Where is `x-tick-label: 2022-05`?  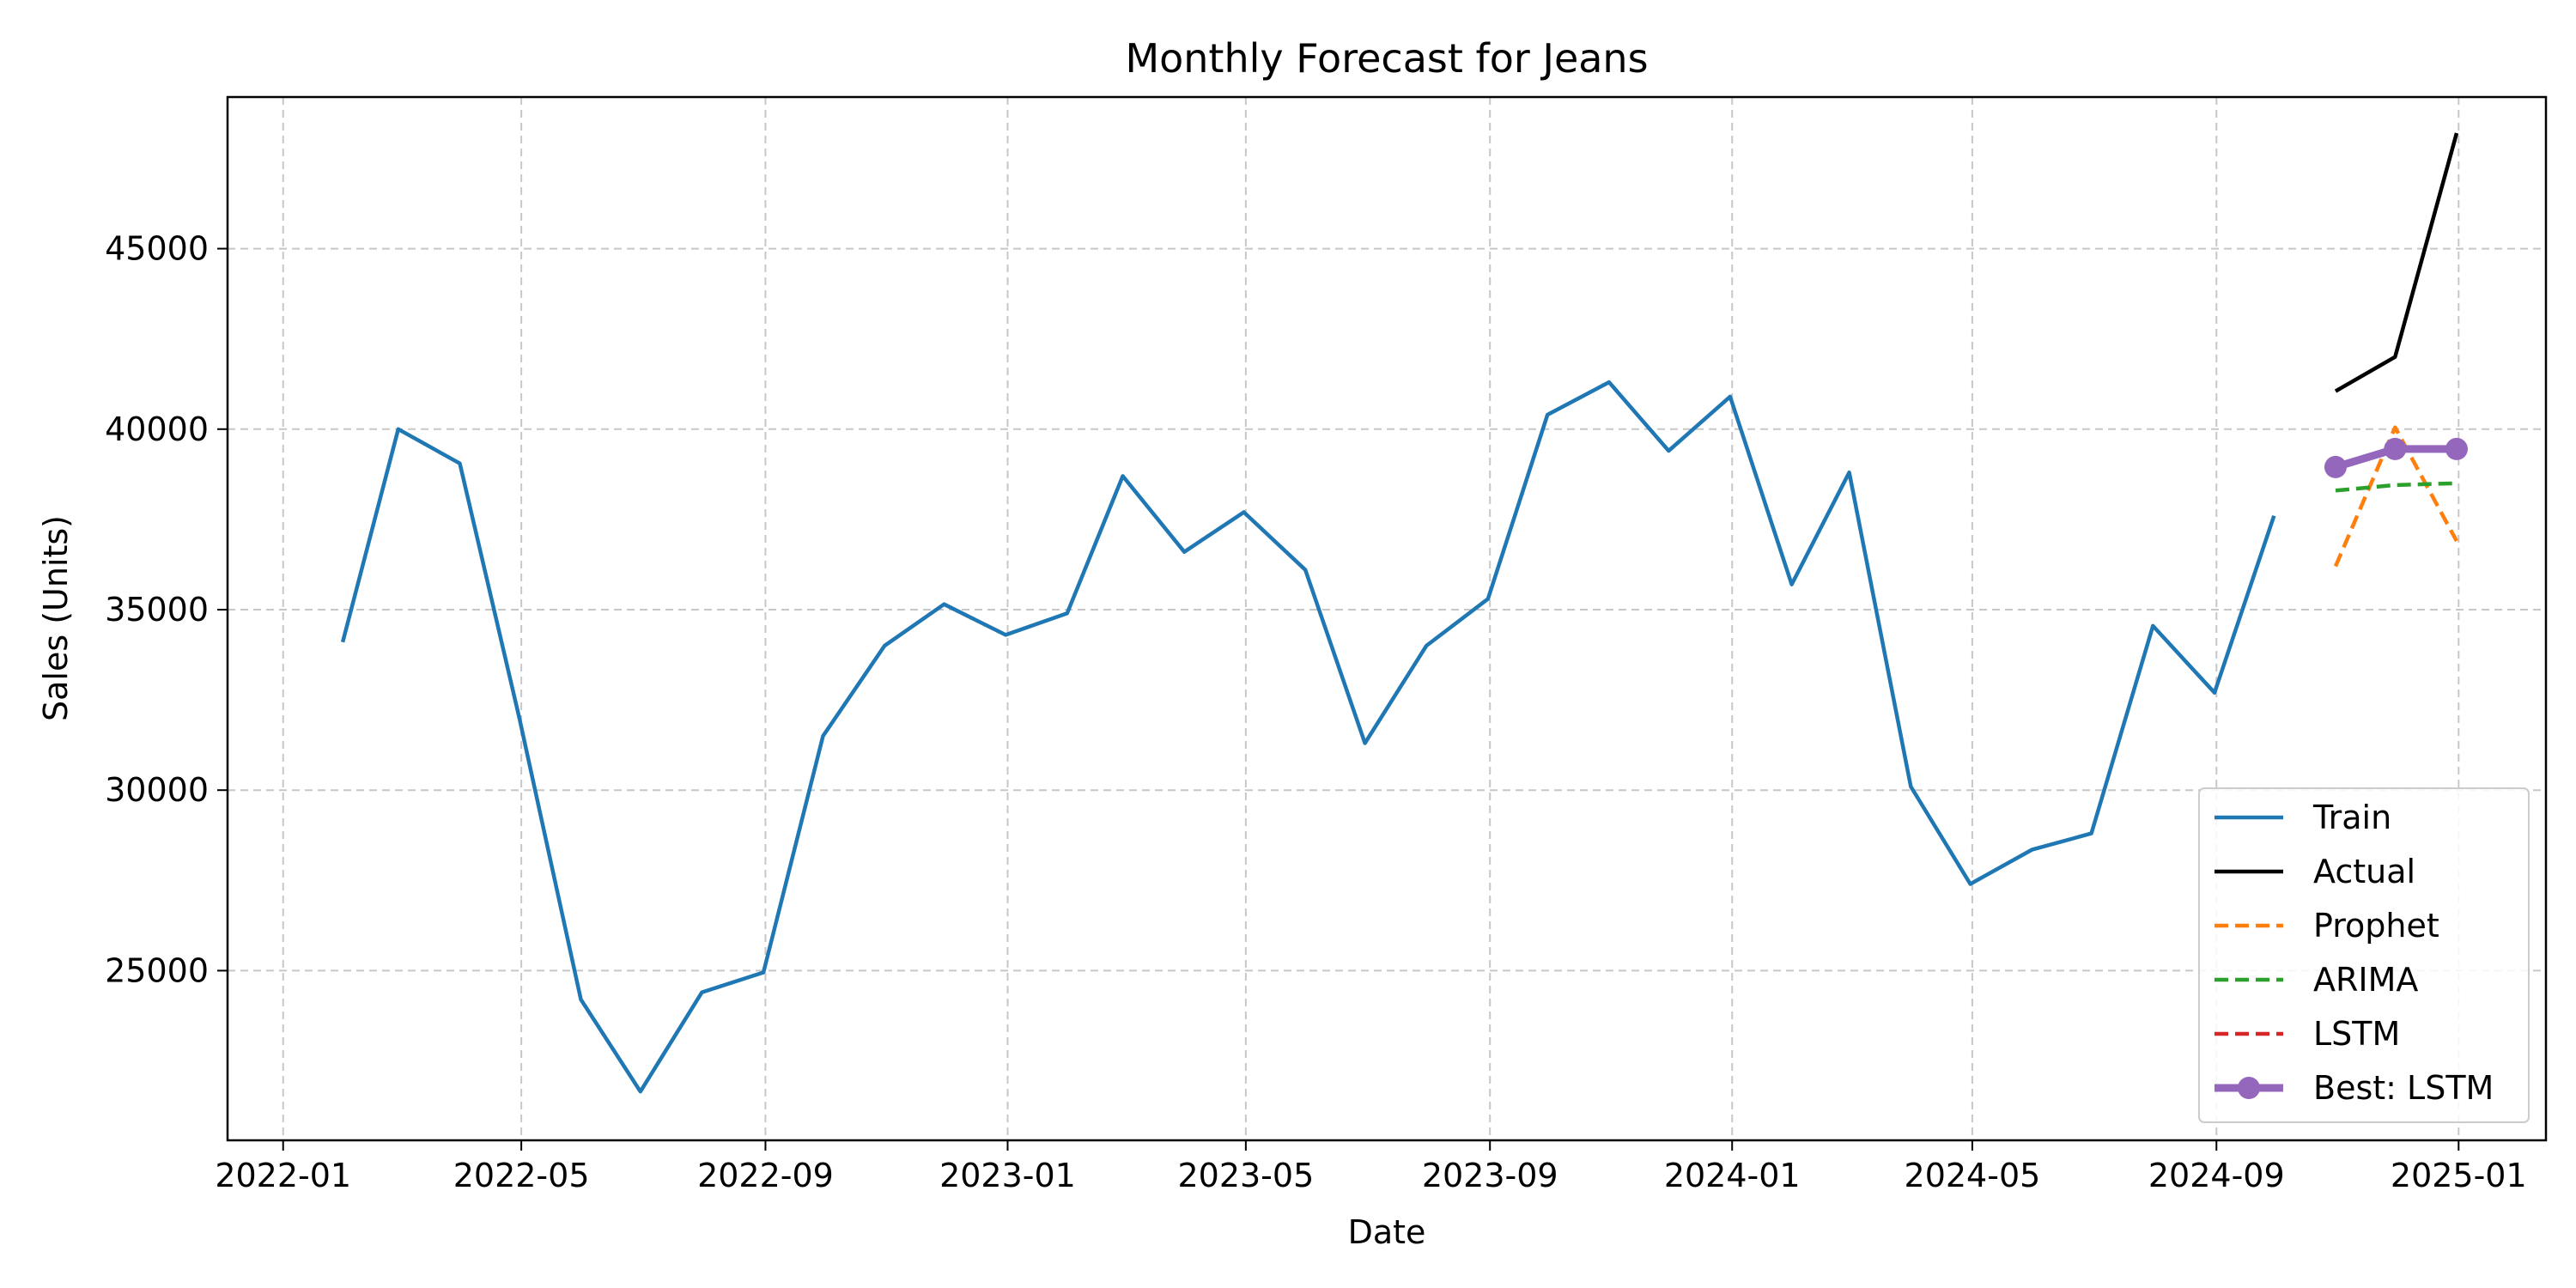
x-tick-label: 2022-05 is located at coordinates (521, 1175).